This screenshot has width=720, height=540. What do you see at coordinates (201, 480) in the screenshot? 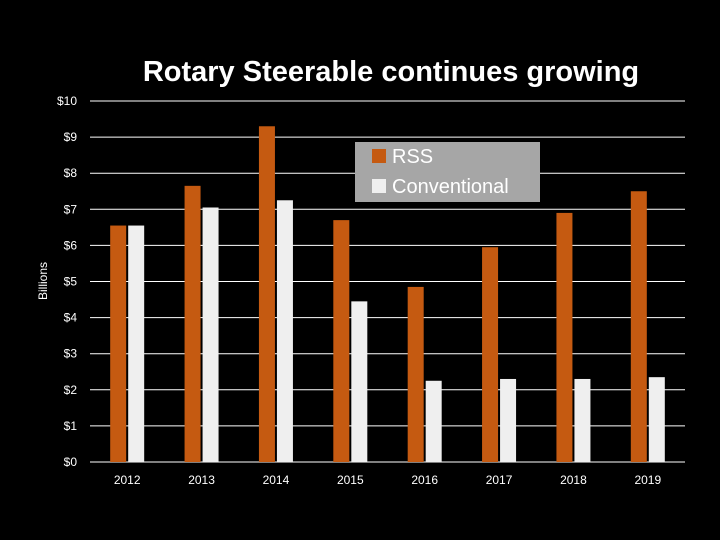
I see `x-tick-label: 2013` at bounding box center [201, 480].